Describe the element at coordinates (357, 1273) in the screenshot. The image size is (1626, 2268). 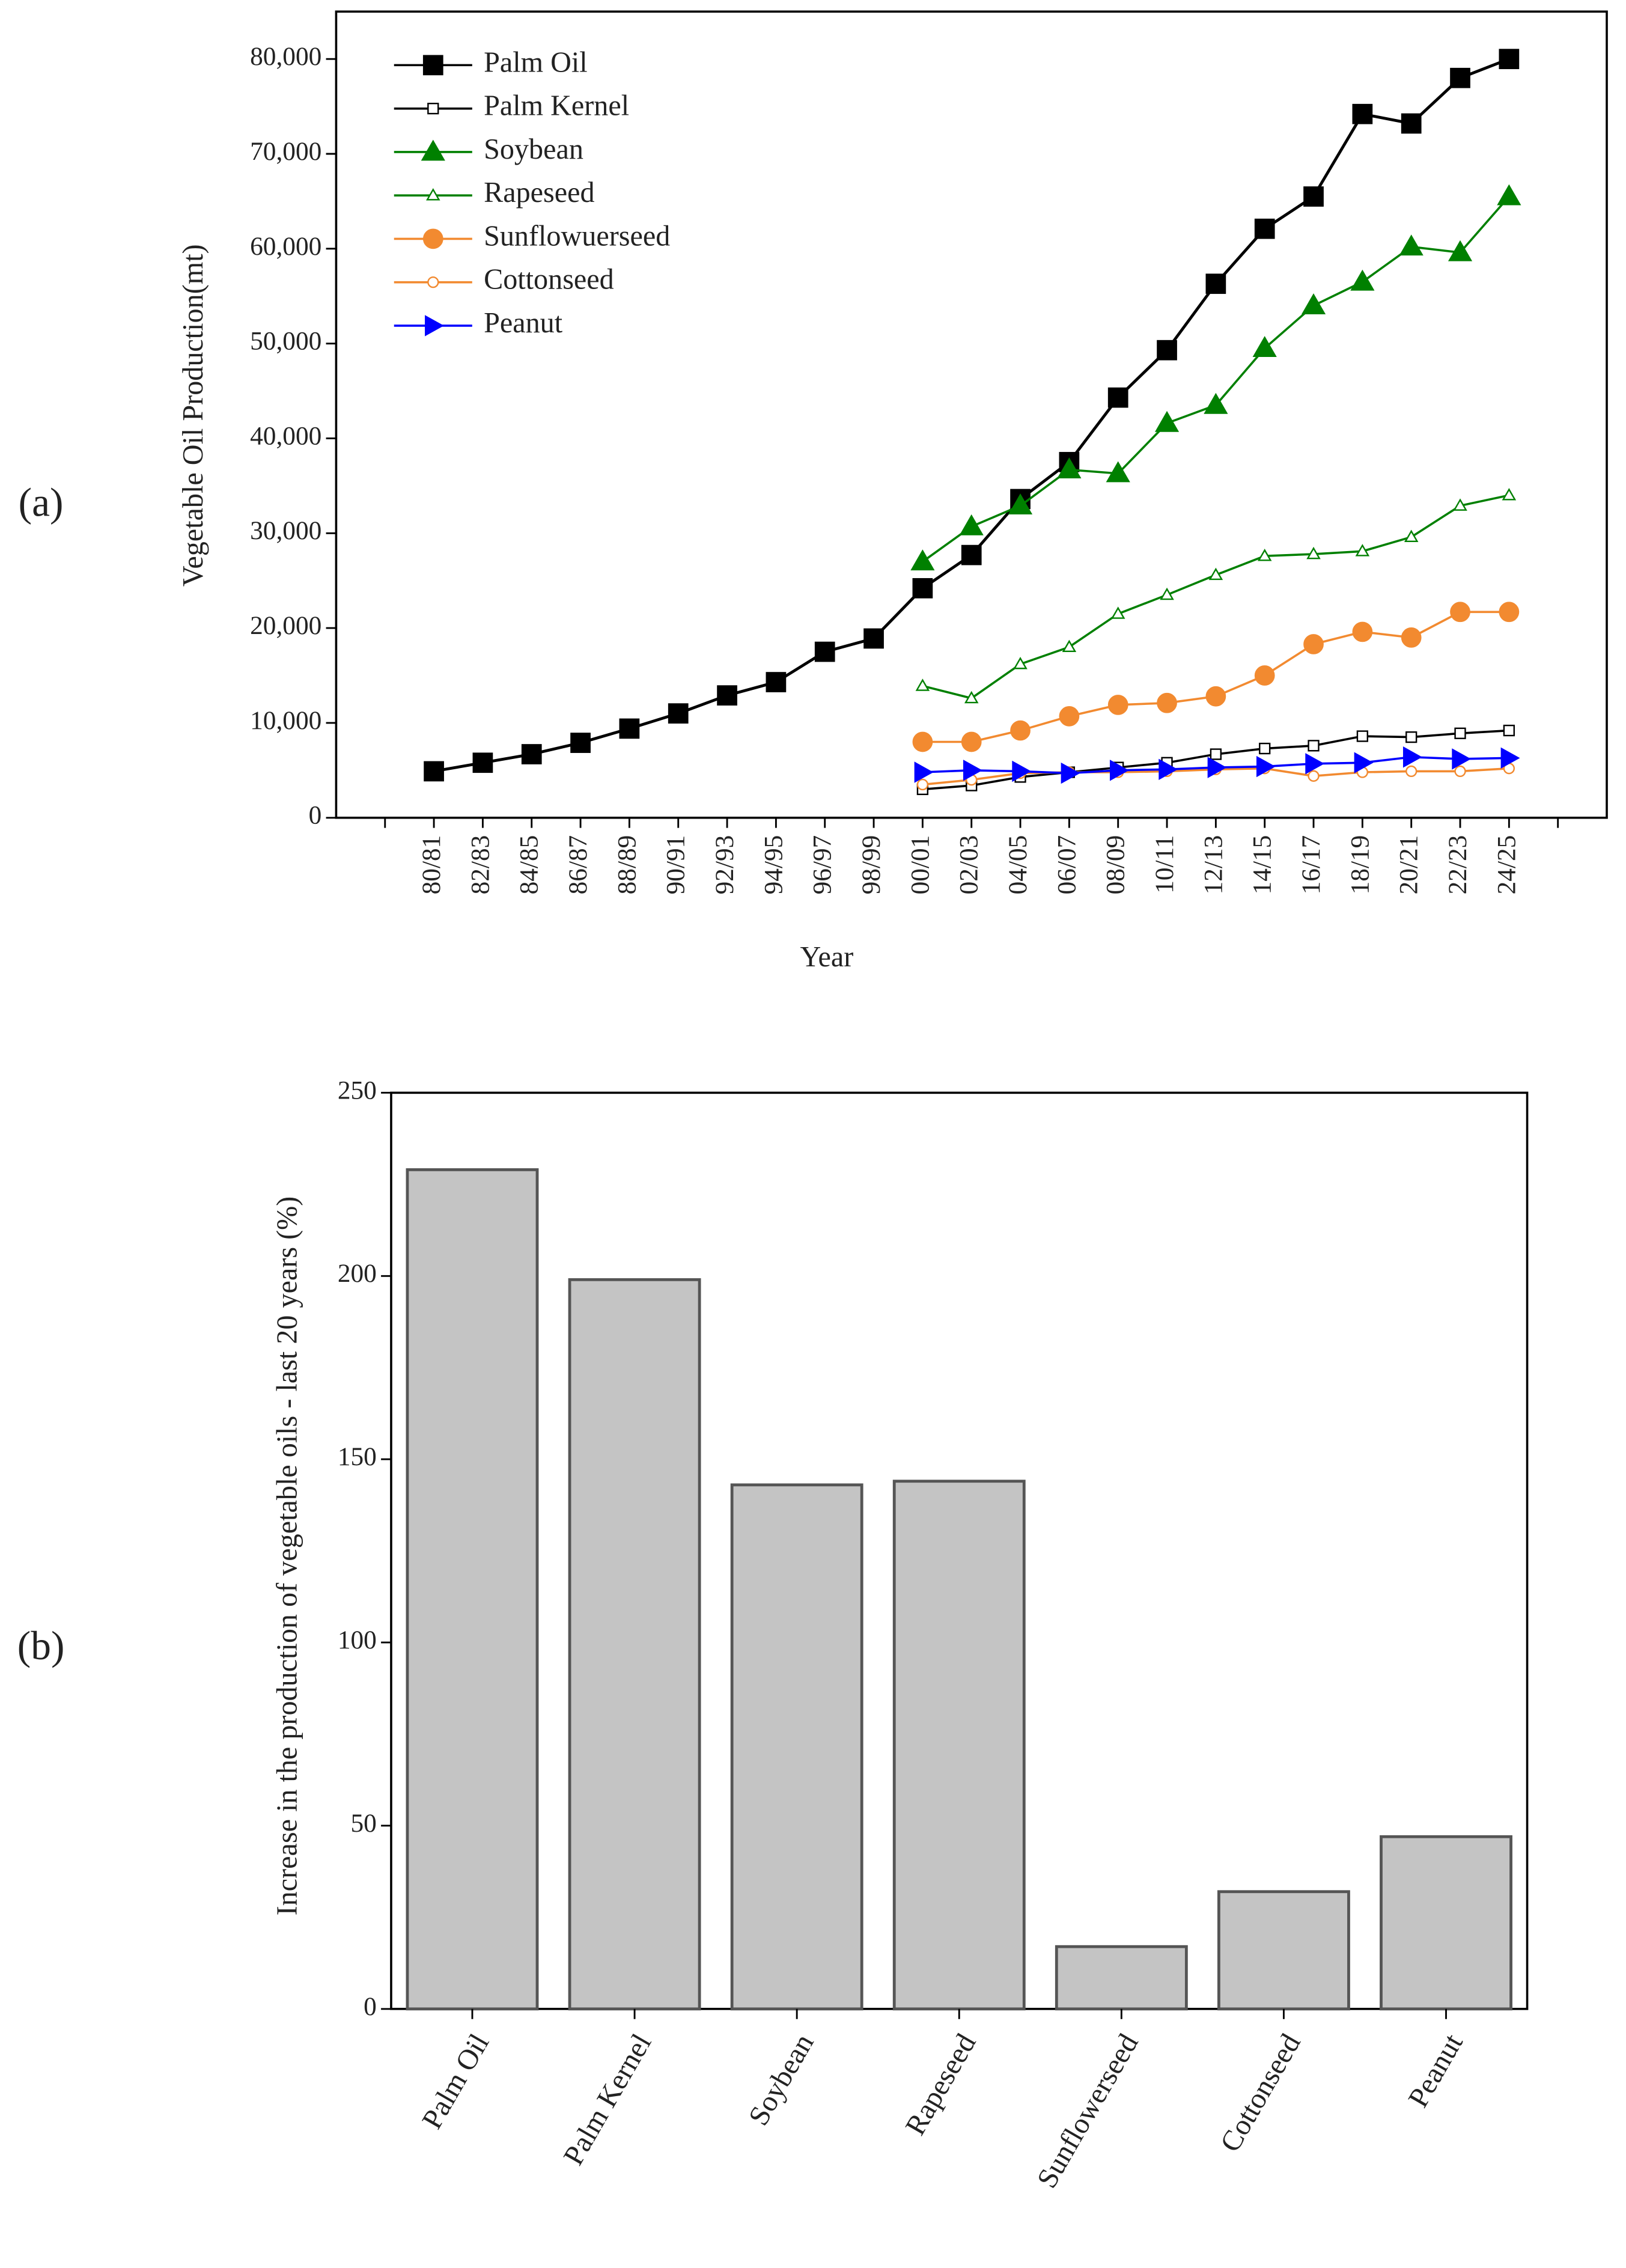
I see `y-tick-label: 200` at that location.